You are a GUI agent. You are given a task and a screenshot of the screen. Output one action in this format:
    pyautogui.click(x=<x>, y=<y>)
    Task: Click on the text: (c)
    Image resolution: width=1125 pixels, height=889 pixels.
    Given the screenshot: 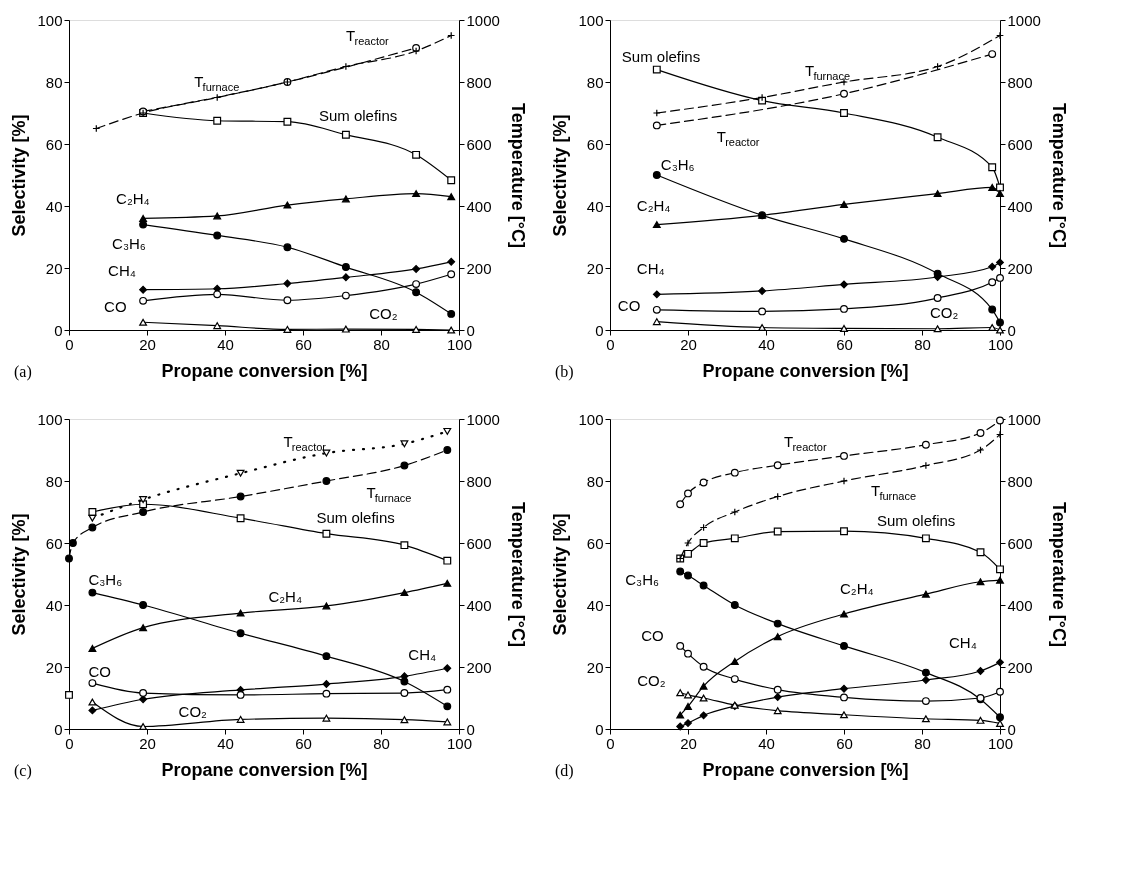 What is the action you would take?
    pyautogui.click(x=23, y=771)
    